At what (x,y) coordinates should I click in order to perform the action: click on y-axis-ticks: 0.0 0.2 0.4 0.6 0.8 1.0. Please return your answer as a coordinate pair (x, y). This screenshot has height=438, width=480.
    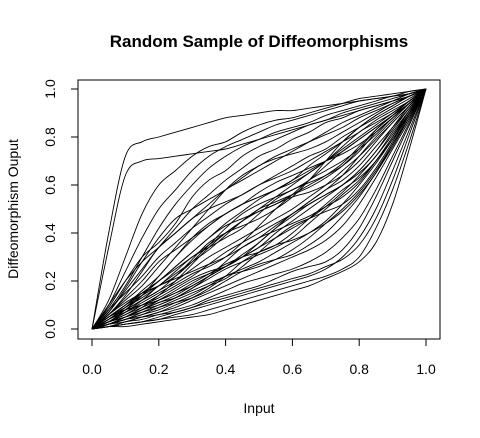
    Looking at the image, I should click on (60, 209).